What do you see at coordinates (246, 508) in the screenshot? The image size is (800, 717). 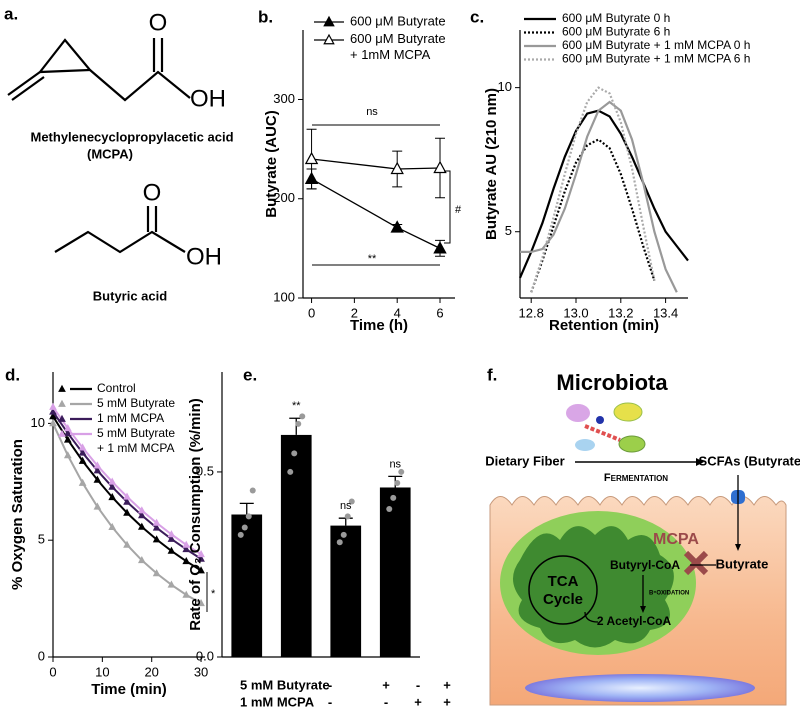 I see `error-bar` at bounding box center [246, 508].